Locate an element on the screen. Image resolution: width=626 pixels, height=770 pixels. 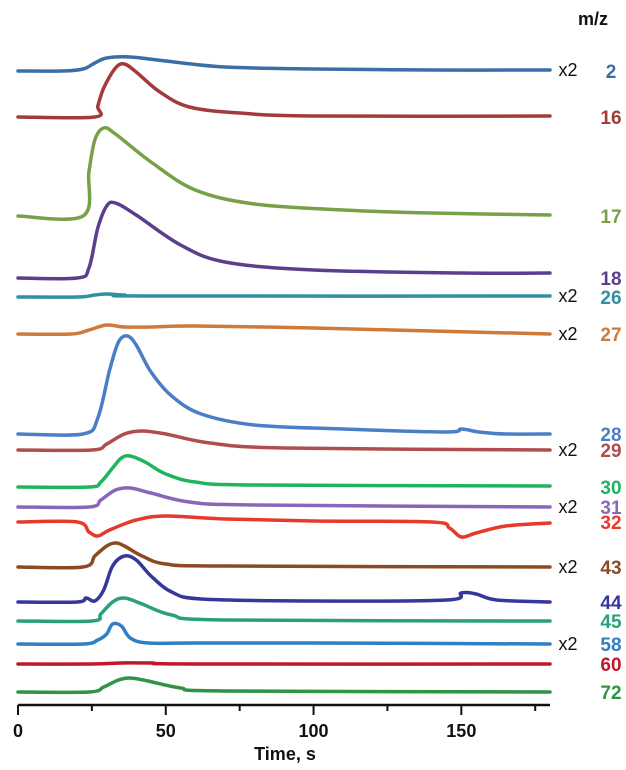
ion-label-mz-72: 72 is located at coordinates (610, 693).